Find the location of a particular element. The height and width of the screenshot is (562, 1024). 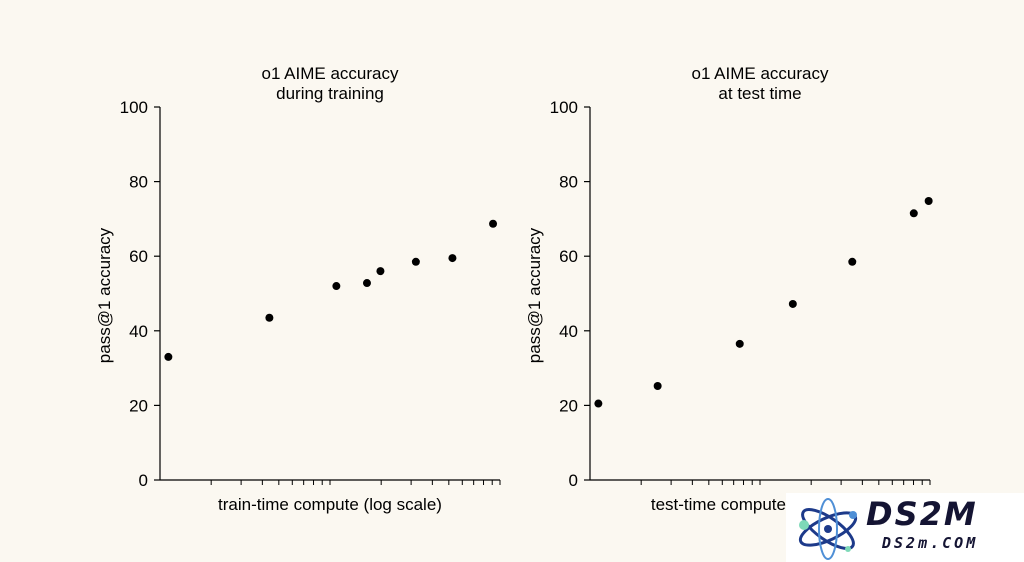

watermark-brand: DS2M is located at coordinates (922, 514).